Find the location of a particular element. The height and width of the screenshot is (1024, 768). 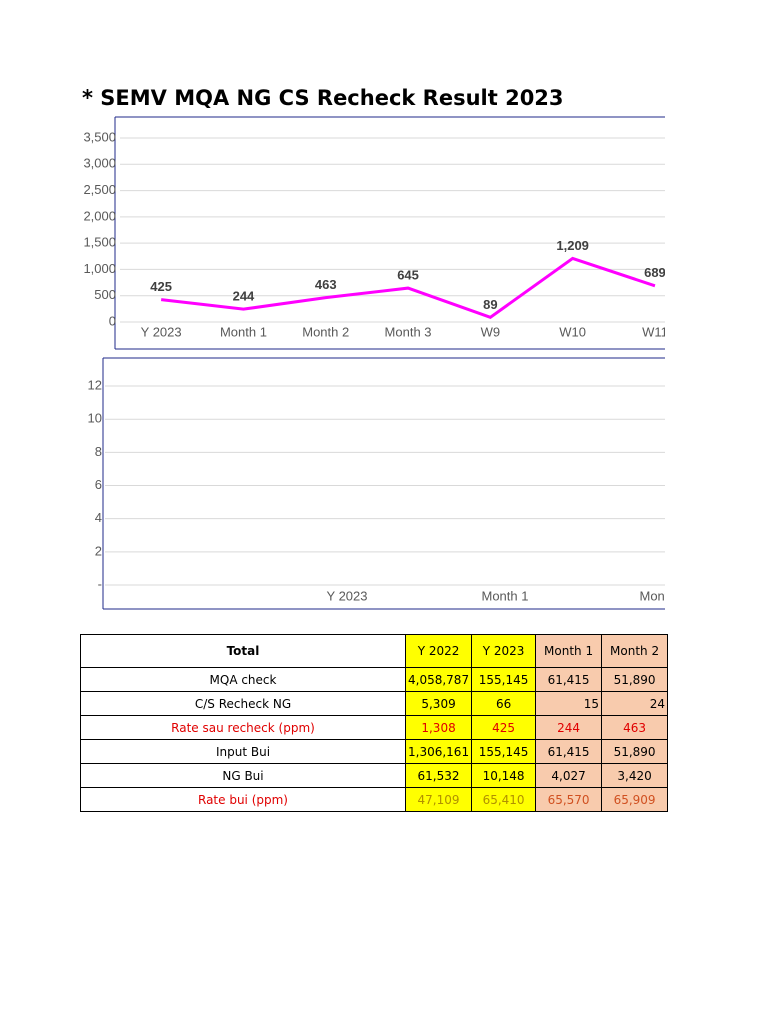

x-tick-label: W9 is located at coordinates (491, 331).